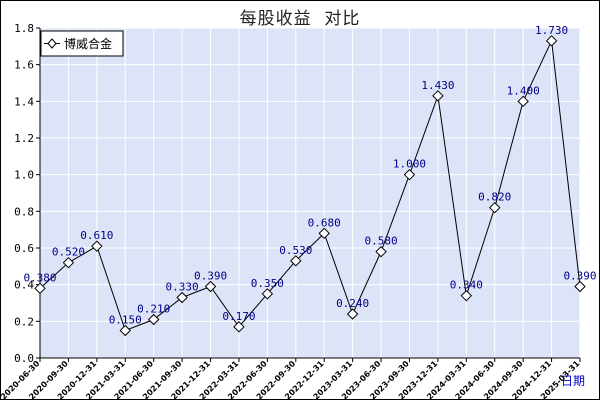 Image resolution: width=600 pixels, height=400 pixels. What do you see at coordinates (24, 28) in the screenshot?
I see `y-tick-label: 1.8` at bounding box center [24, 28].